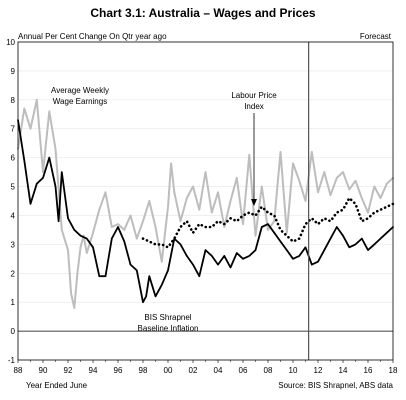 The width and height of the screenshot is (406, 400). I want to click on y-axis-ticks: -1 0 1 2 3 4 5 6 7 8 9 10, so click(10, 201).